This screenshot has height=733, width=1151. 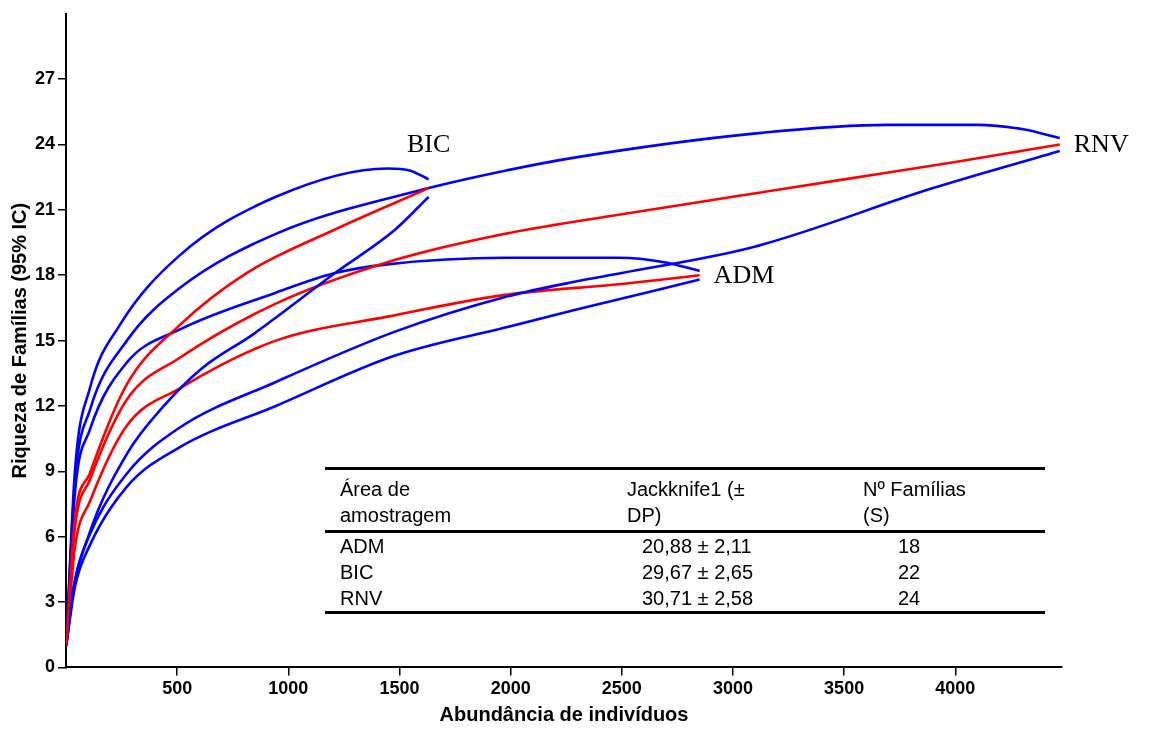 What do you see at coordinates (399, 688) in the screenshot?
I see `x-tick-label: 1500` at bounding box center [399, 688].